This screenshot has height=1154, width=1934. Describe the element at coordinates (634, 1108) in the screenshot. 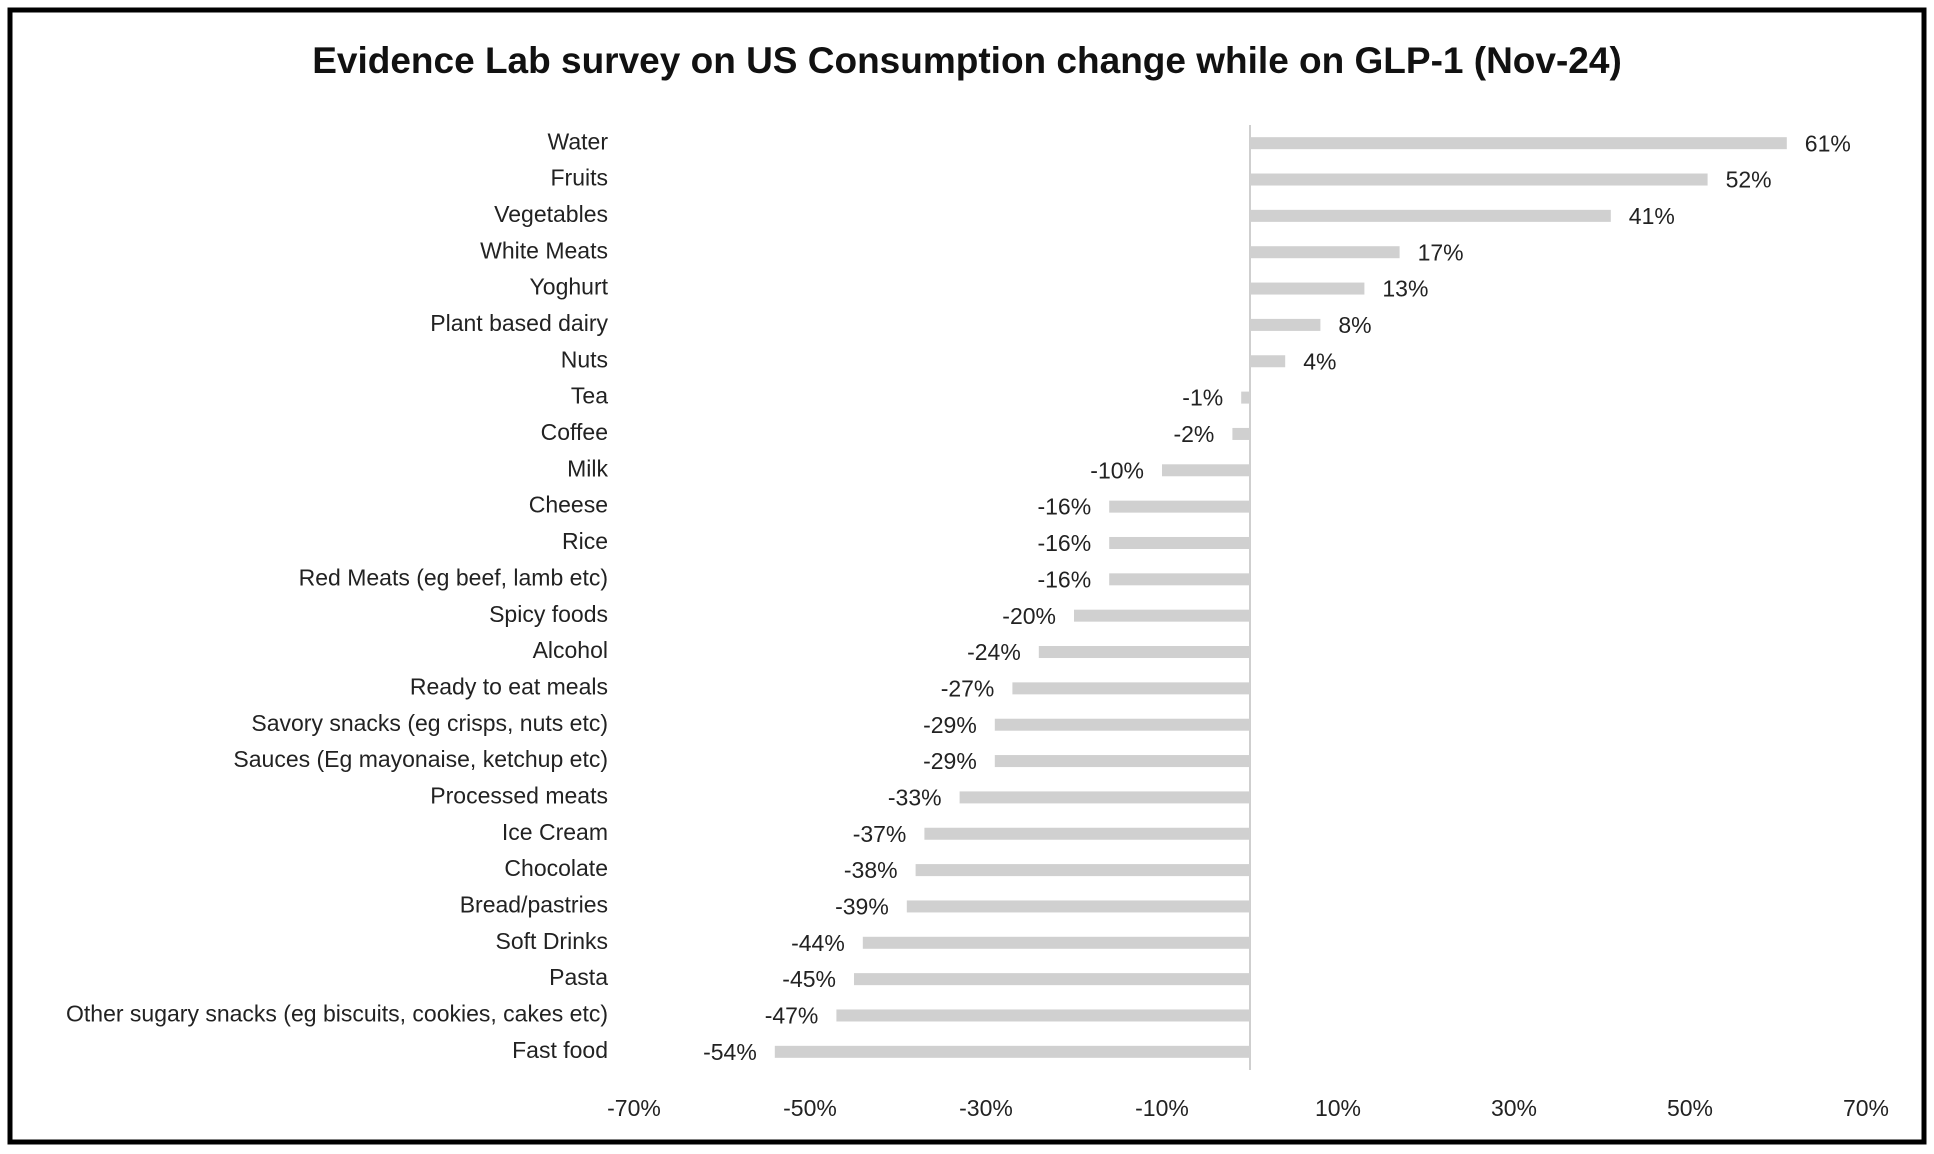

I see `x-tick-label: -70%` at that location.